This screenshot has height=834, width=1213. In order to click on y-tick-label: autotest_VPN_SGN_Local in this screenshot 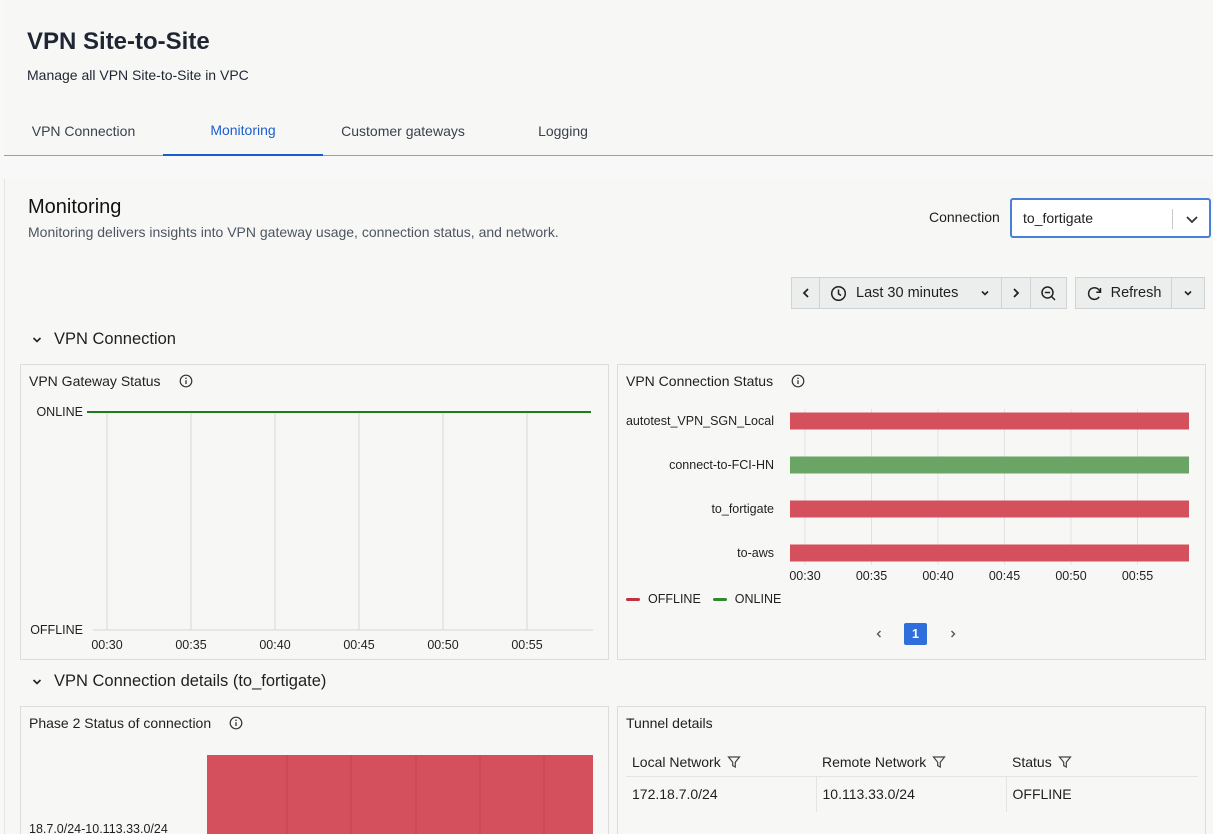, I will do `click(700, 421)`.